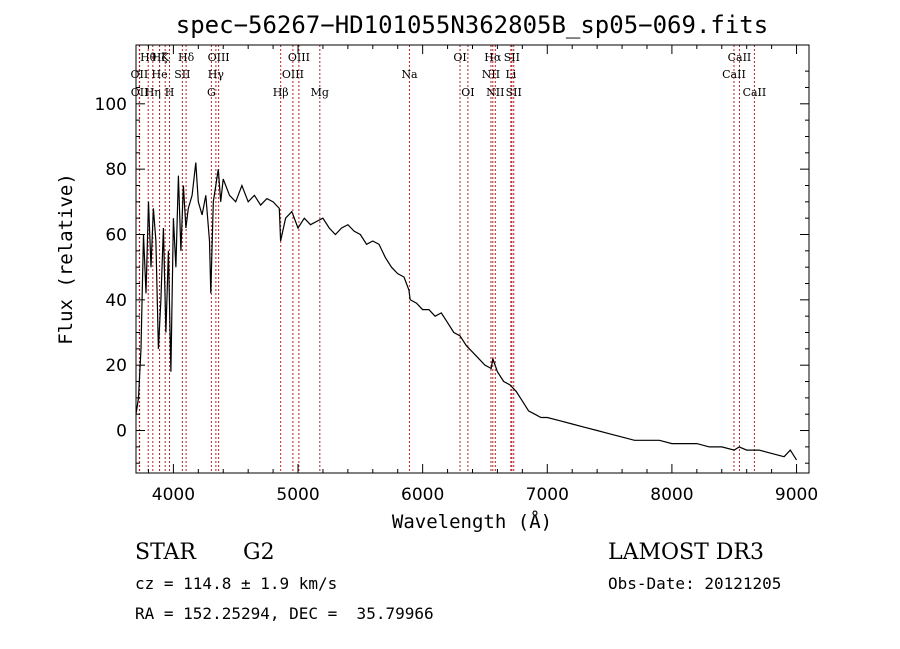 The height and width of the screenshot is (649, 900). What do you see at coordinates (111, 105) in the screenshot?
I see `y-tick-label: 100` at bounding box center [111, 105].